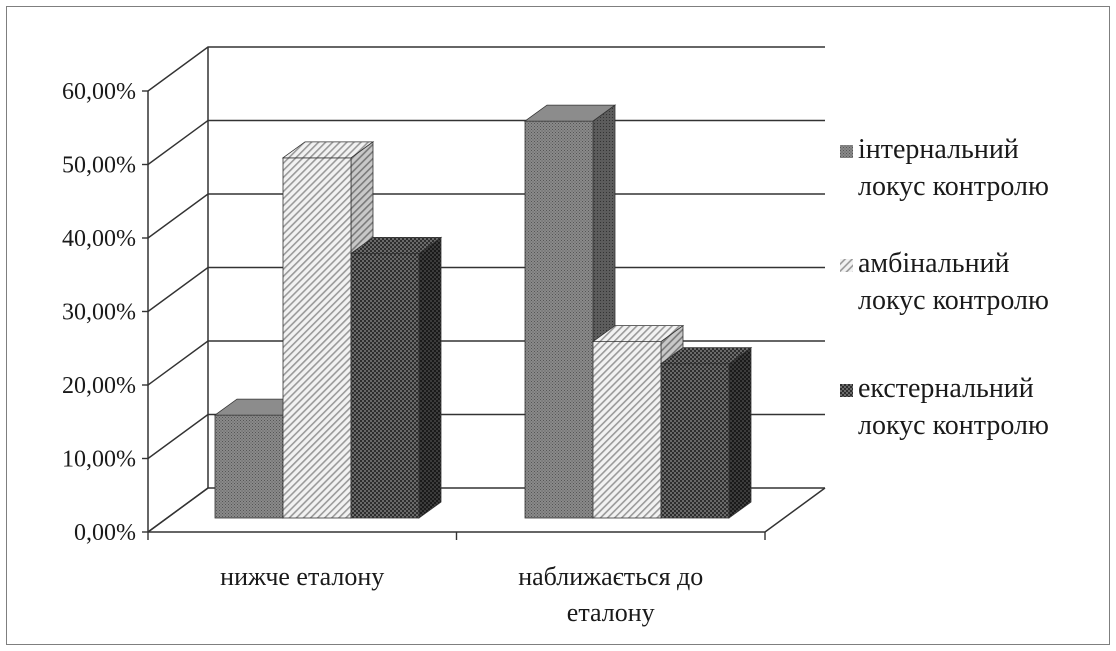  I want to click on y-tick-label: 60,00%, so click(99, 92).